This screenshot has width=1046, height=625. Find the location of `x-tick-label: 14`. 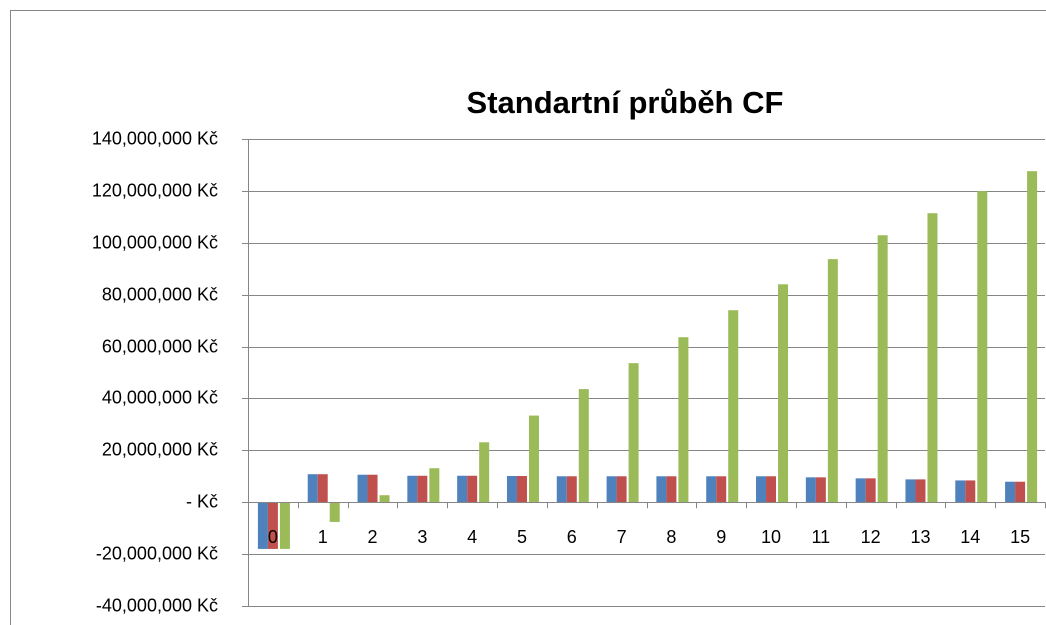

x-tick-label: 14 is located at coordinates (970, 537).